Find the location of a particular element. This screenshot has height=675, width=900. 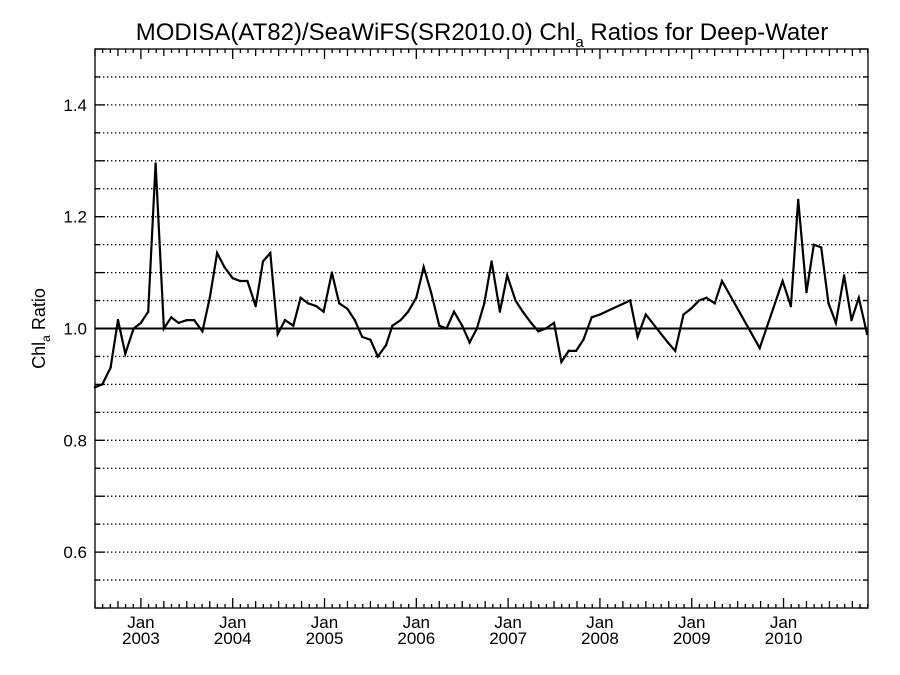

x-tick-label-year: 2008 is located at coordinates (600, 638).